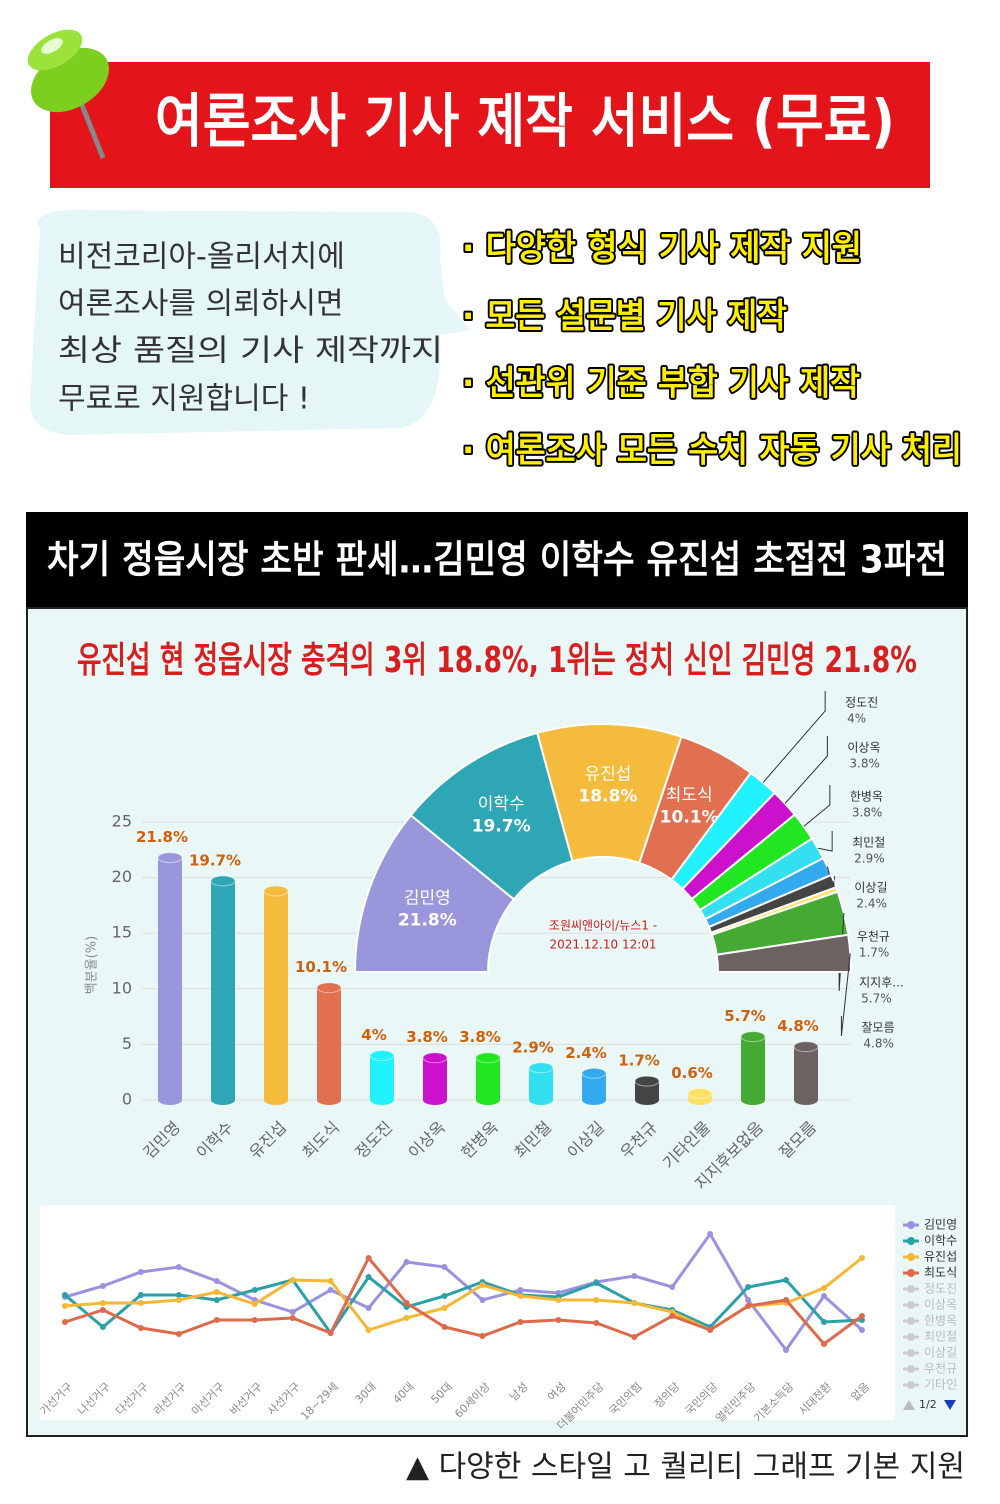 This screenshot has height=1504, width=1000. What do you see at coordinates (184, 399) in the screenshot?
I see `intro-line: 무료로 지원합니다 !` at bounding box center [184, 399].